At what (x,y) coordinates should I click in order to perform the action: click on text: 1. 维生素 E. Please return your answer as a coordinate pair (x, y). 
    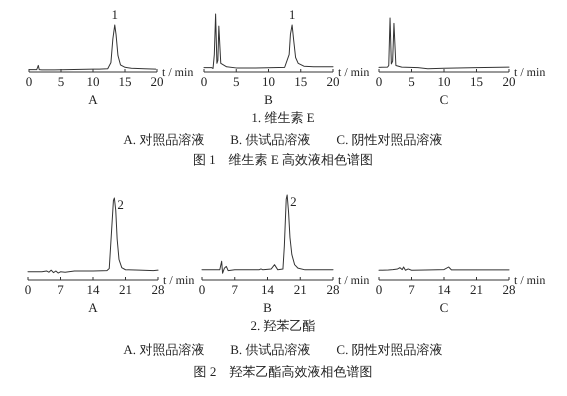
    Looking at the image, I should click on (283, 117).